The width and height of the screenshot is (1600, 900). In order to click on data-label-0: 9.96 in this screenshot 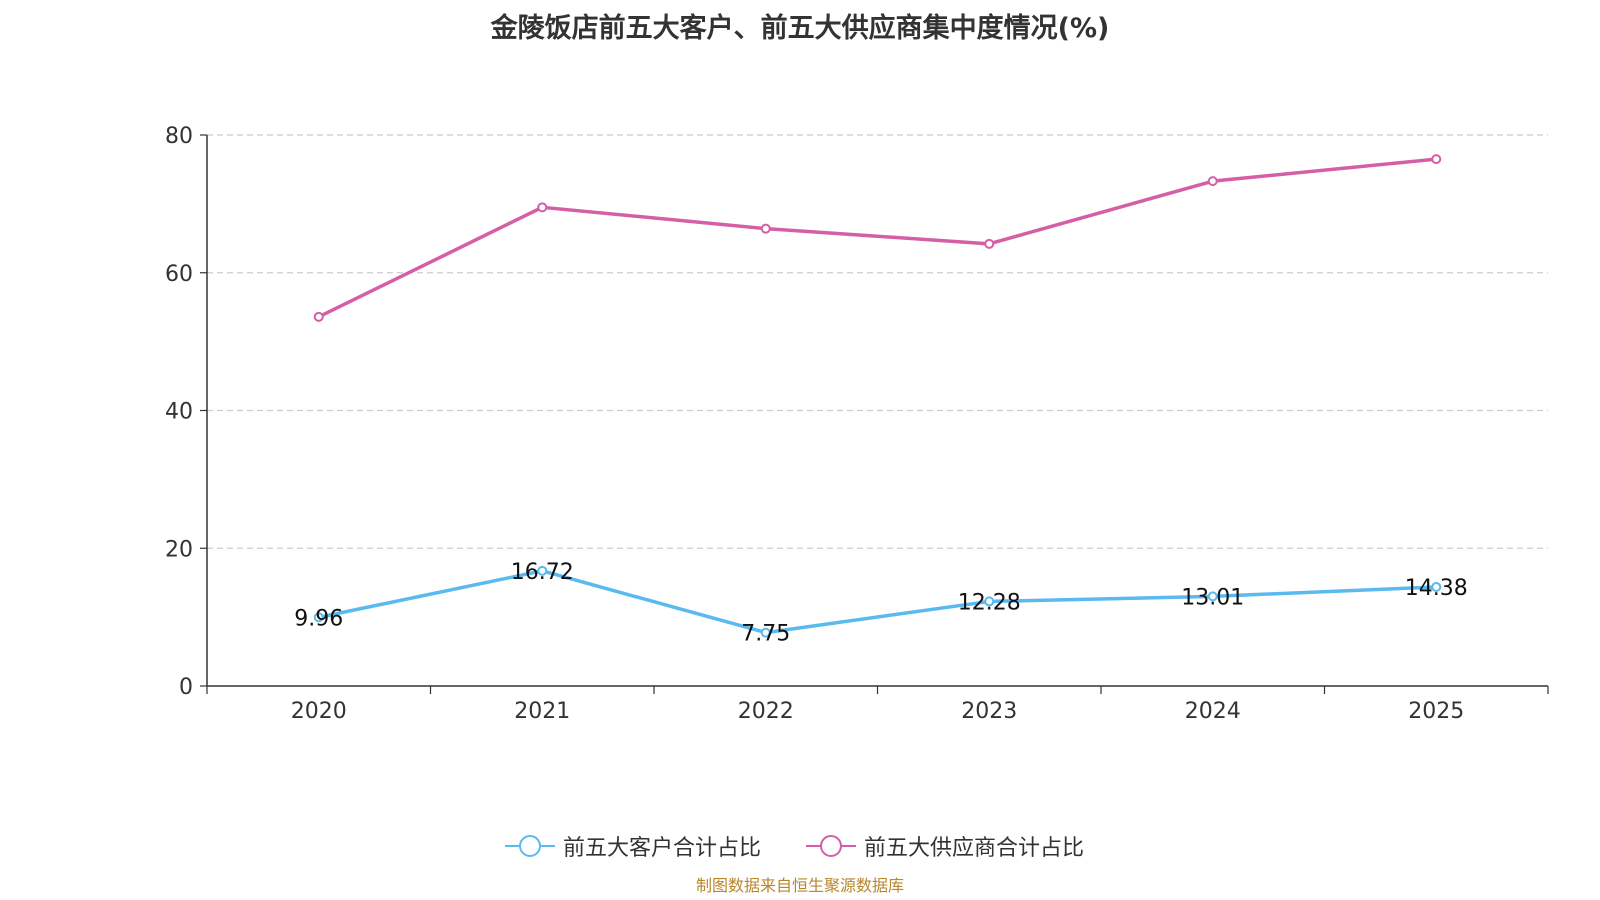, I will do `click(318, 618)`.